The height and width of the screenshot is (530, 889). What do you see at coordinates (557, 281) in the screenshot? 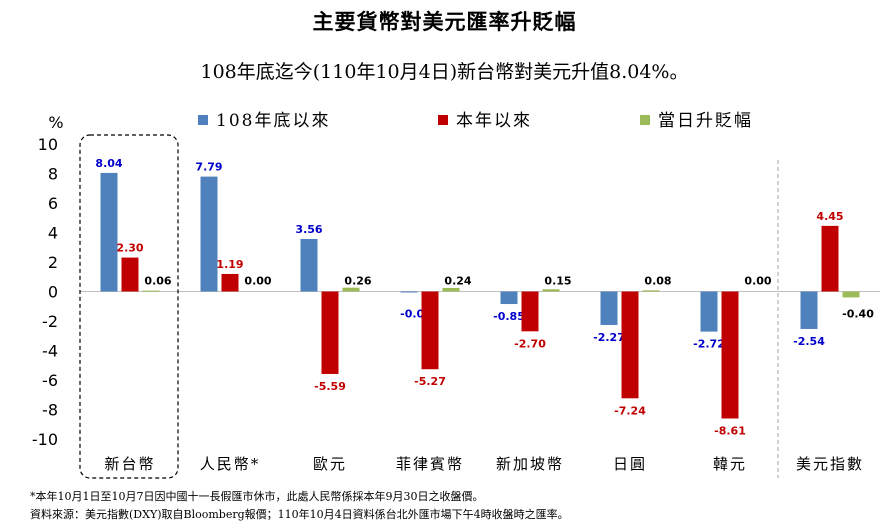
I see `data-label: 0.15` at bounding box center [557, 281].